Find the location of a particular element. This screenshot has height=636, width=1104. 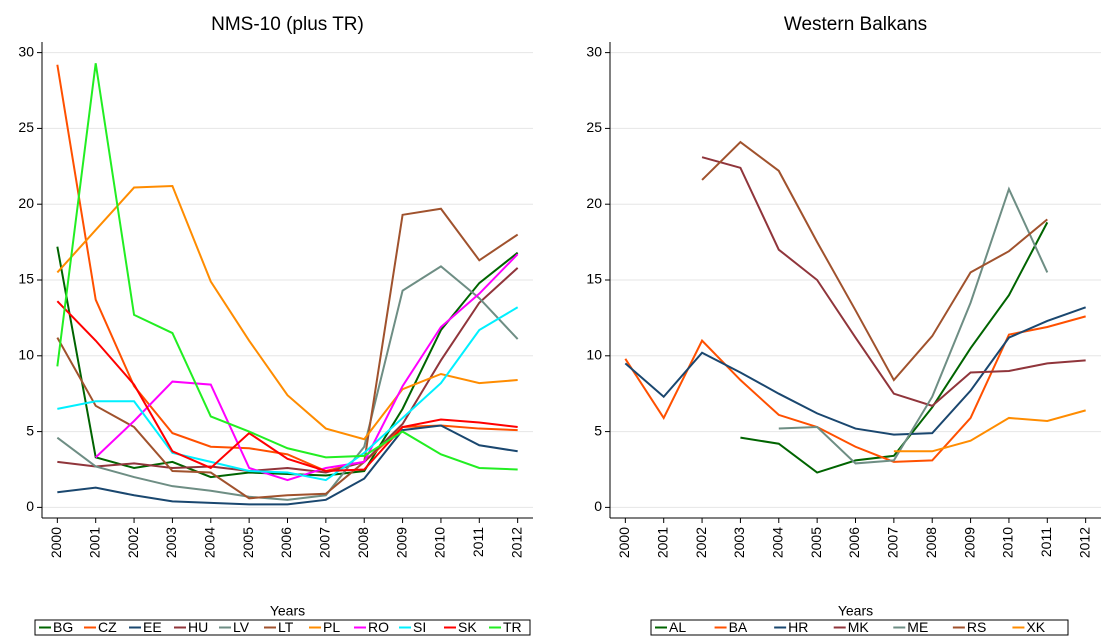

legend-label: AL is located at coordinates (677, 627).